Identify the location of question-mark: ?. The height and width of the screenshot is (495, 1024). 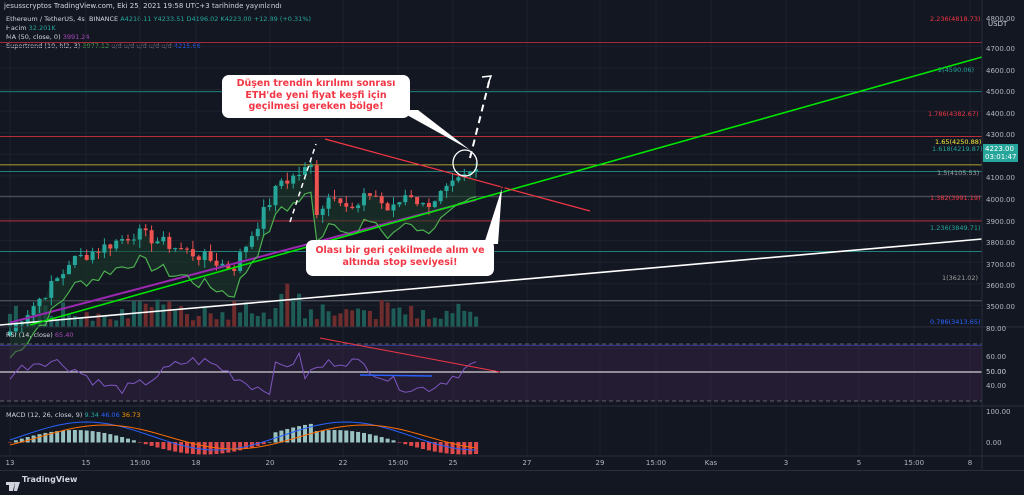
(502, 190).